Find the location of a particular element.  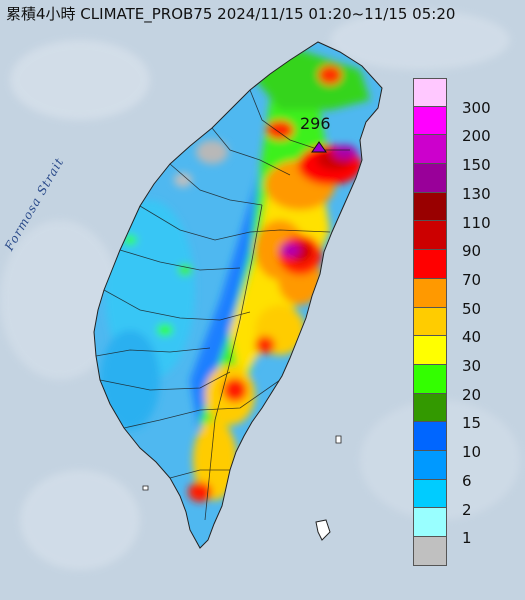

legend-label: 110 is located at coordinates (476, 222).